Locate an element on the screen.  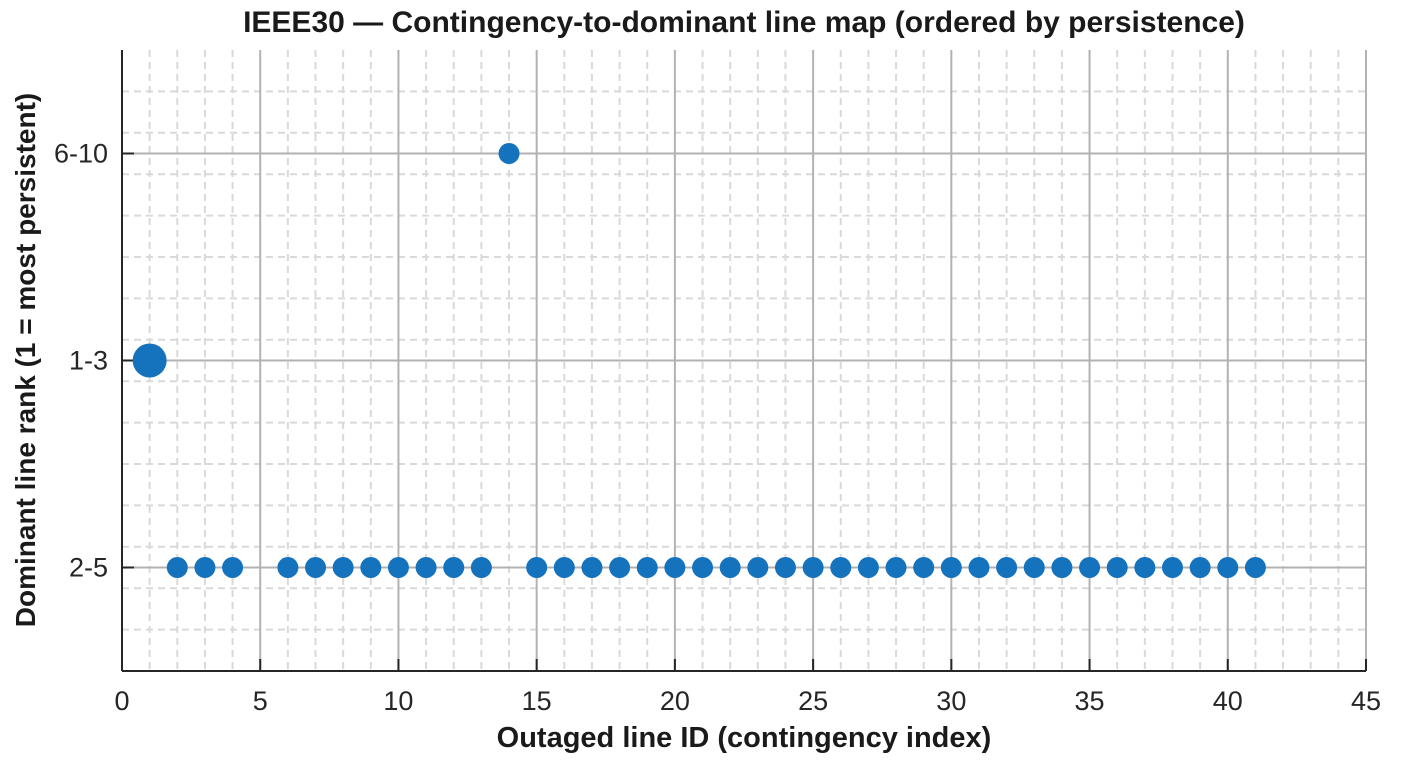
x-tick-label: 15 is located at coordinates (537, 701).